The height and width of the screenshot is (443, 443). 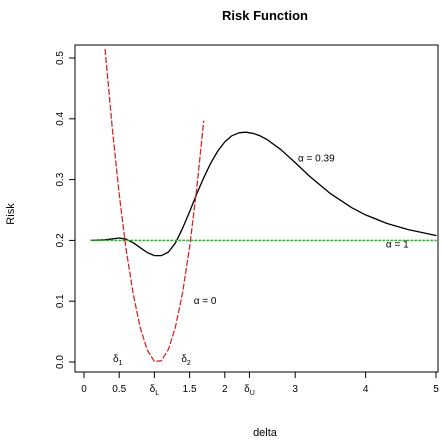 What do you see at coordinates (60, 240) in the screenshot?
I see `y-tick-label: 0.2` at bounding box center [60, 240].